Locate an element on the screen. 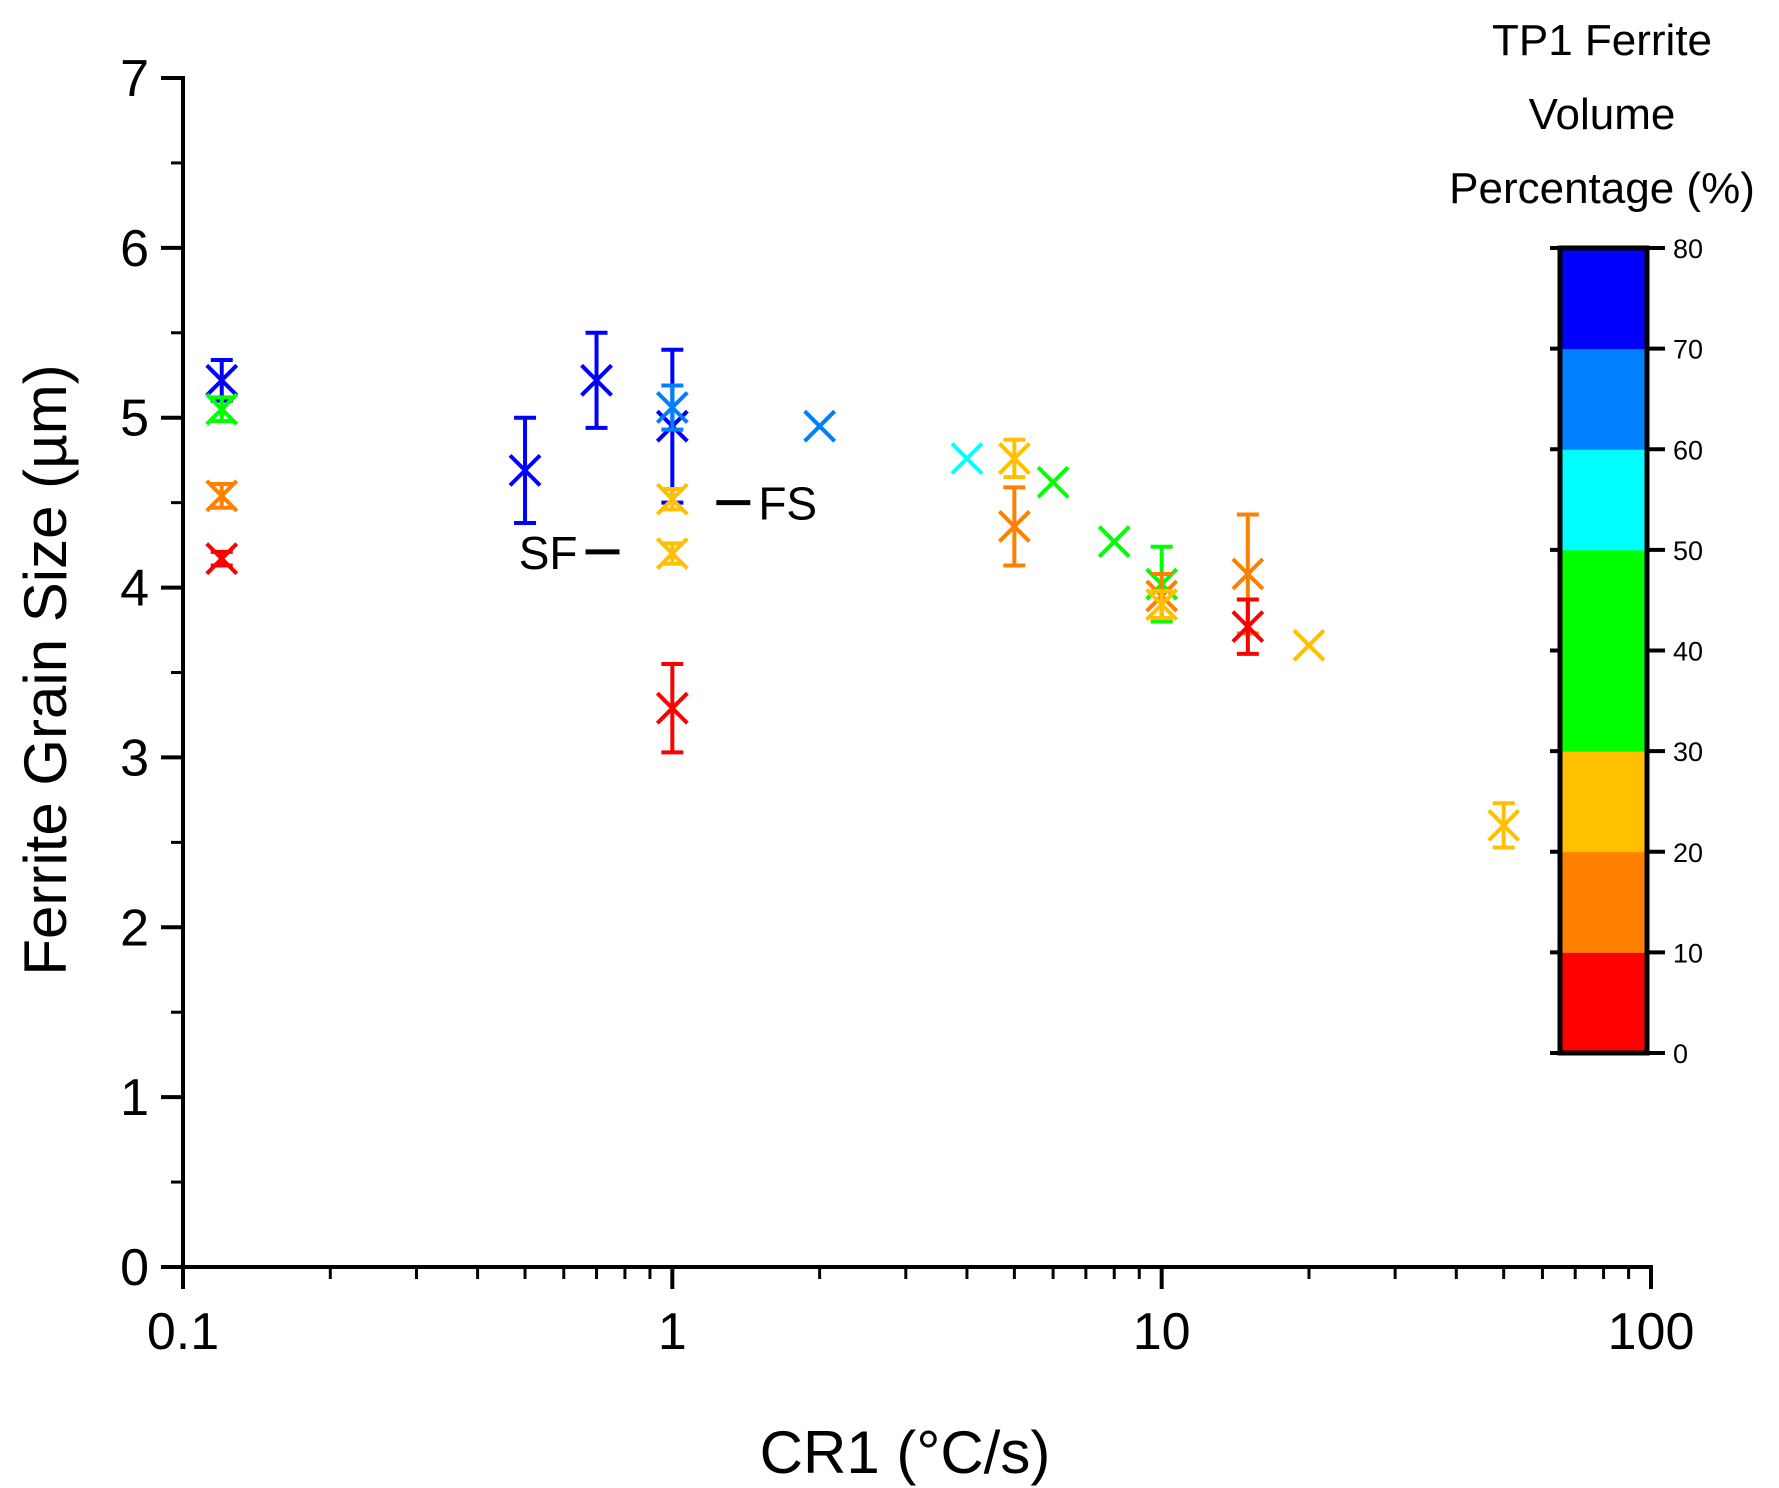 The image size is (1779, 1488). y-tick-label: 7 is located at coordinates (134, 79).